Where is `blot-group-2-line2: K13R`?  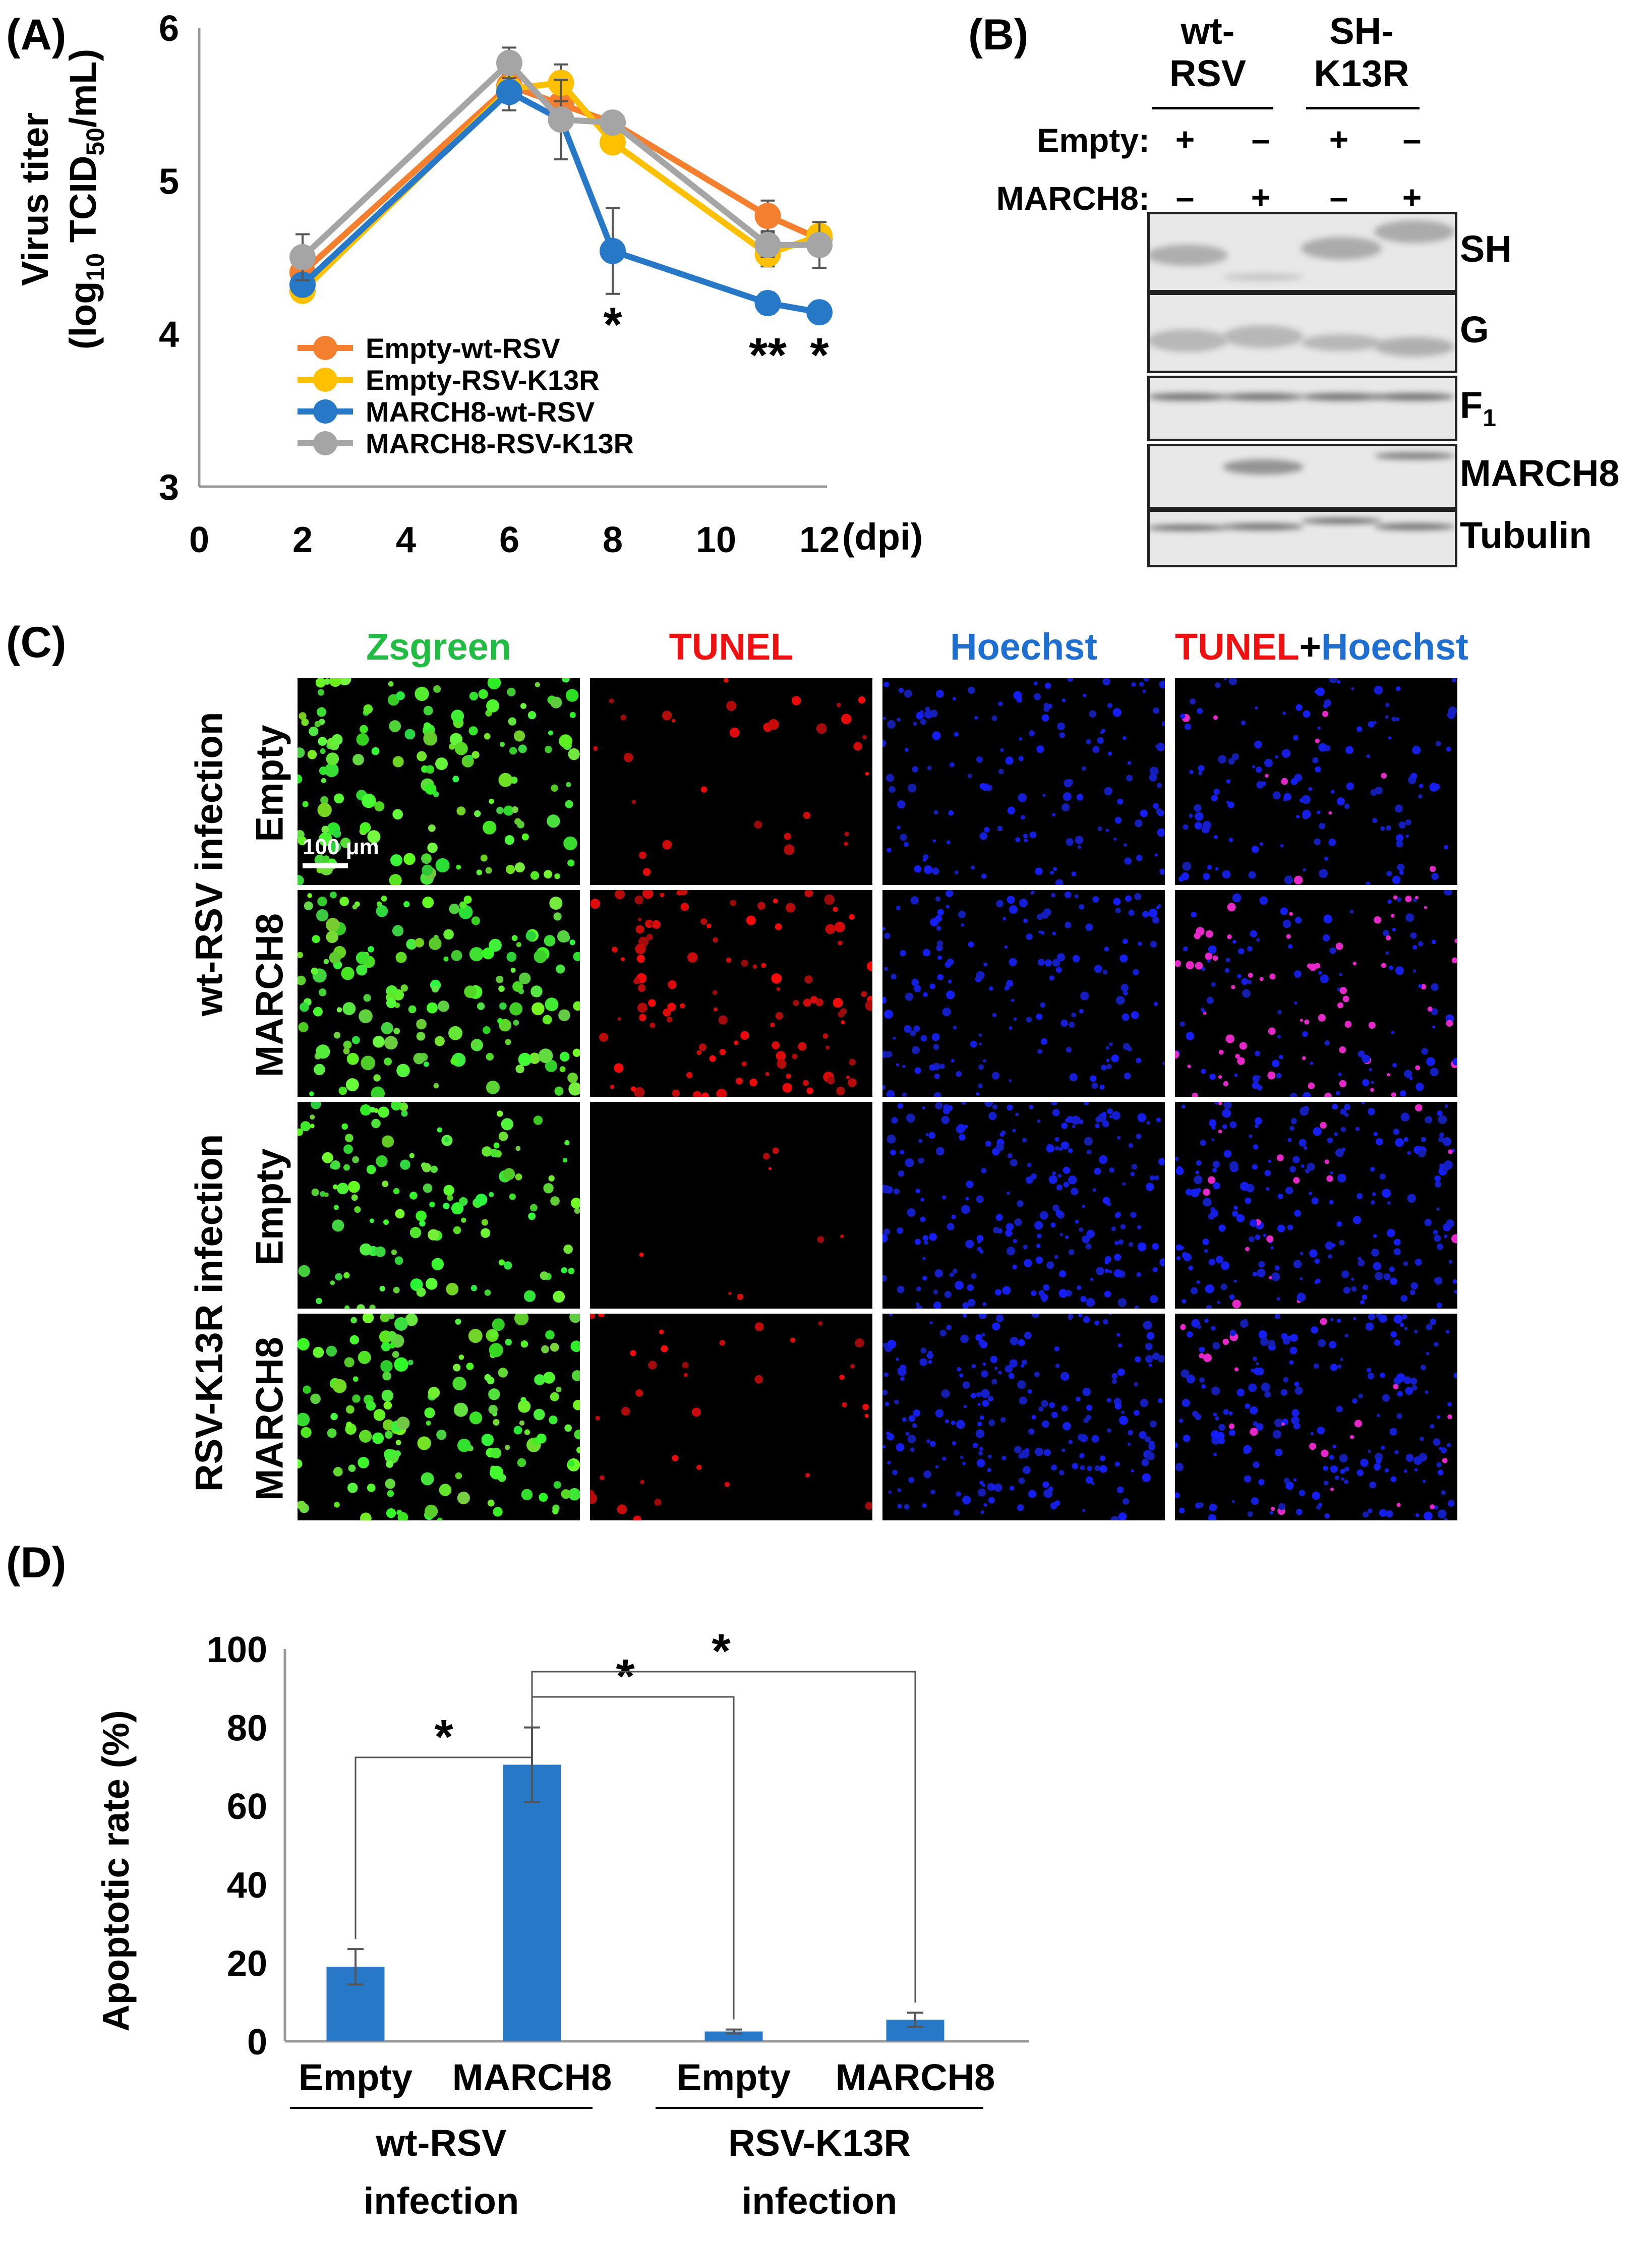 blot-group-2-line2: K13R is located at coordinates (1361, 73).